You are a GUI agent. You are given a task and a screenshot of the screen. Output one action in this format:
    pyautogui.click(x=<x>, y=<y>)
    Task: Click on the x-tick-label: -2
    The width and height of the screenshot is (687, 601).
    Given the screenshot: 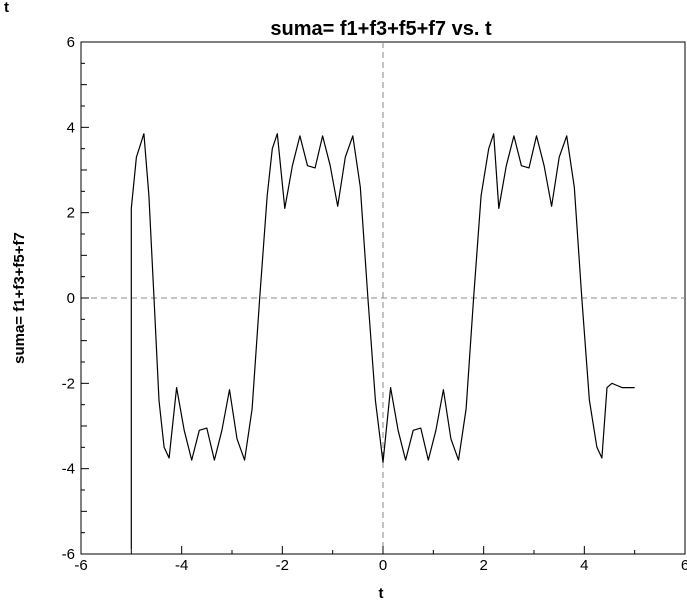 What is the action you would take?
    pyautogui.click(x=282, y=565)
    